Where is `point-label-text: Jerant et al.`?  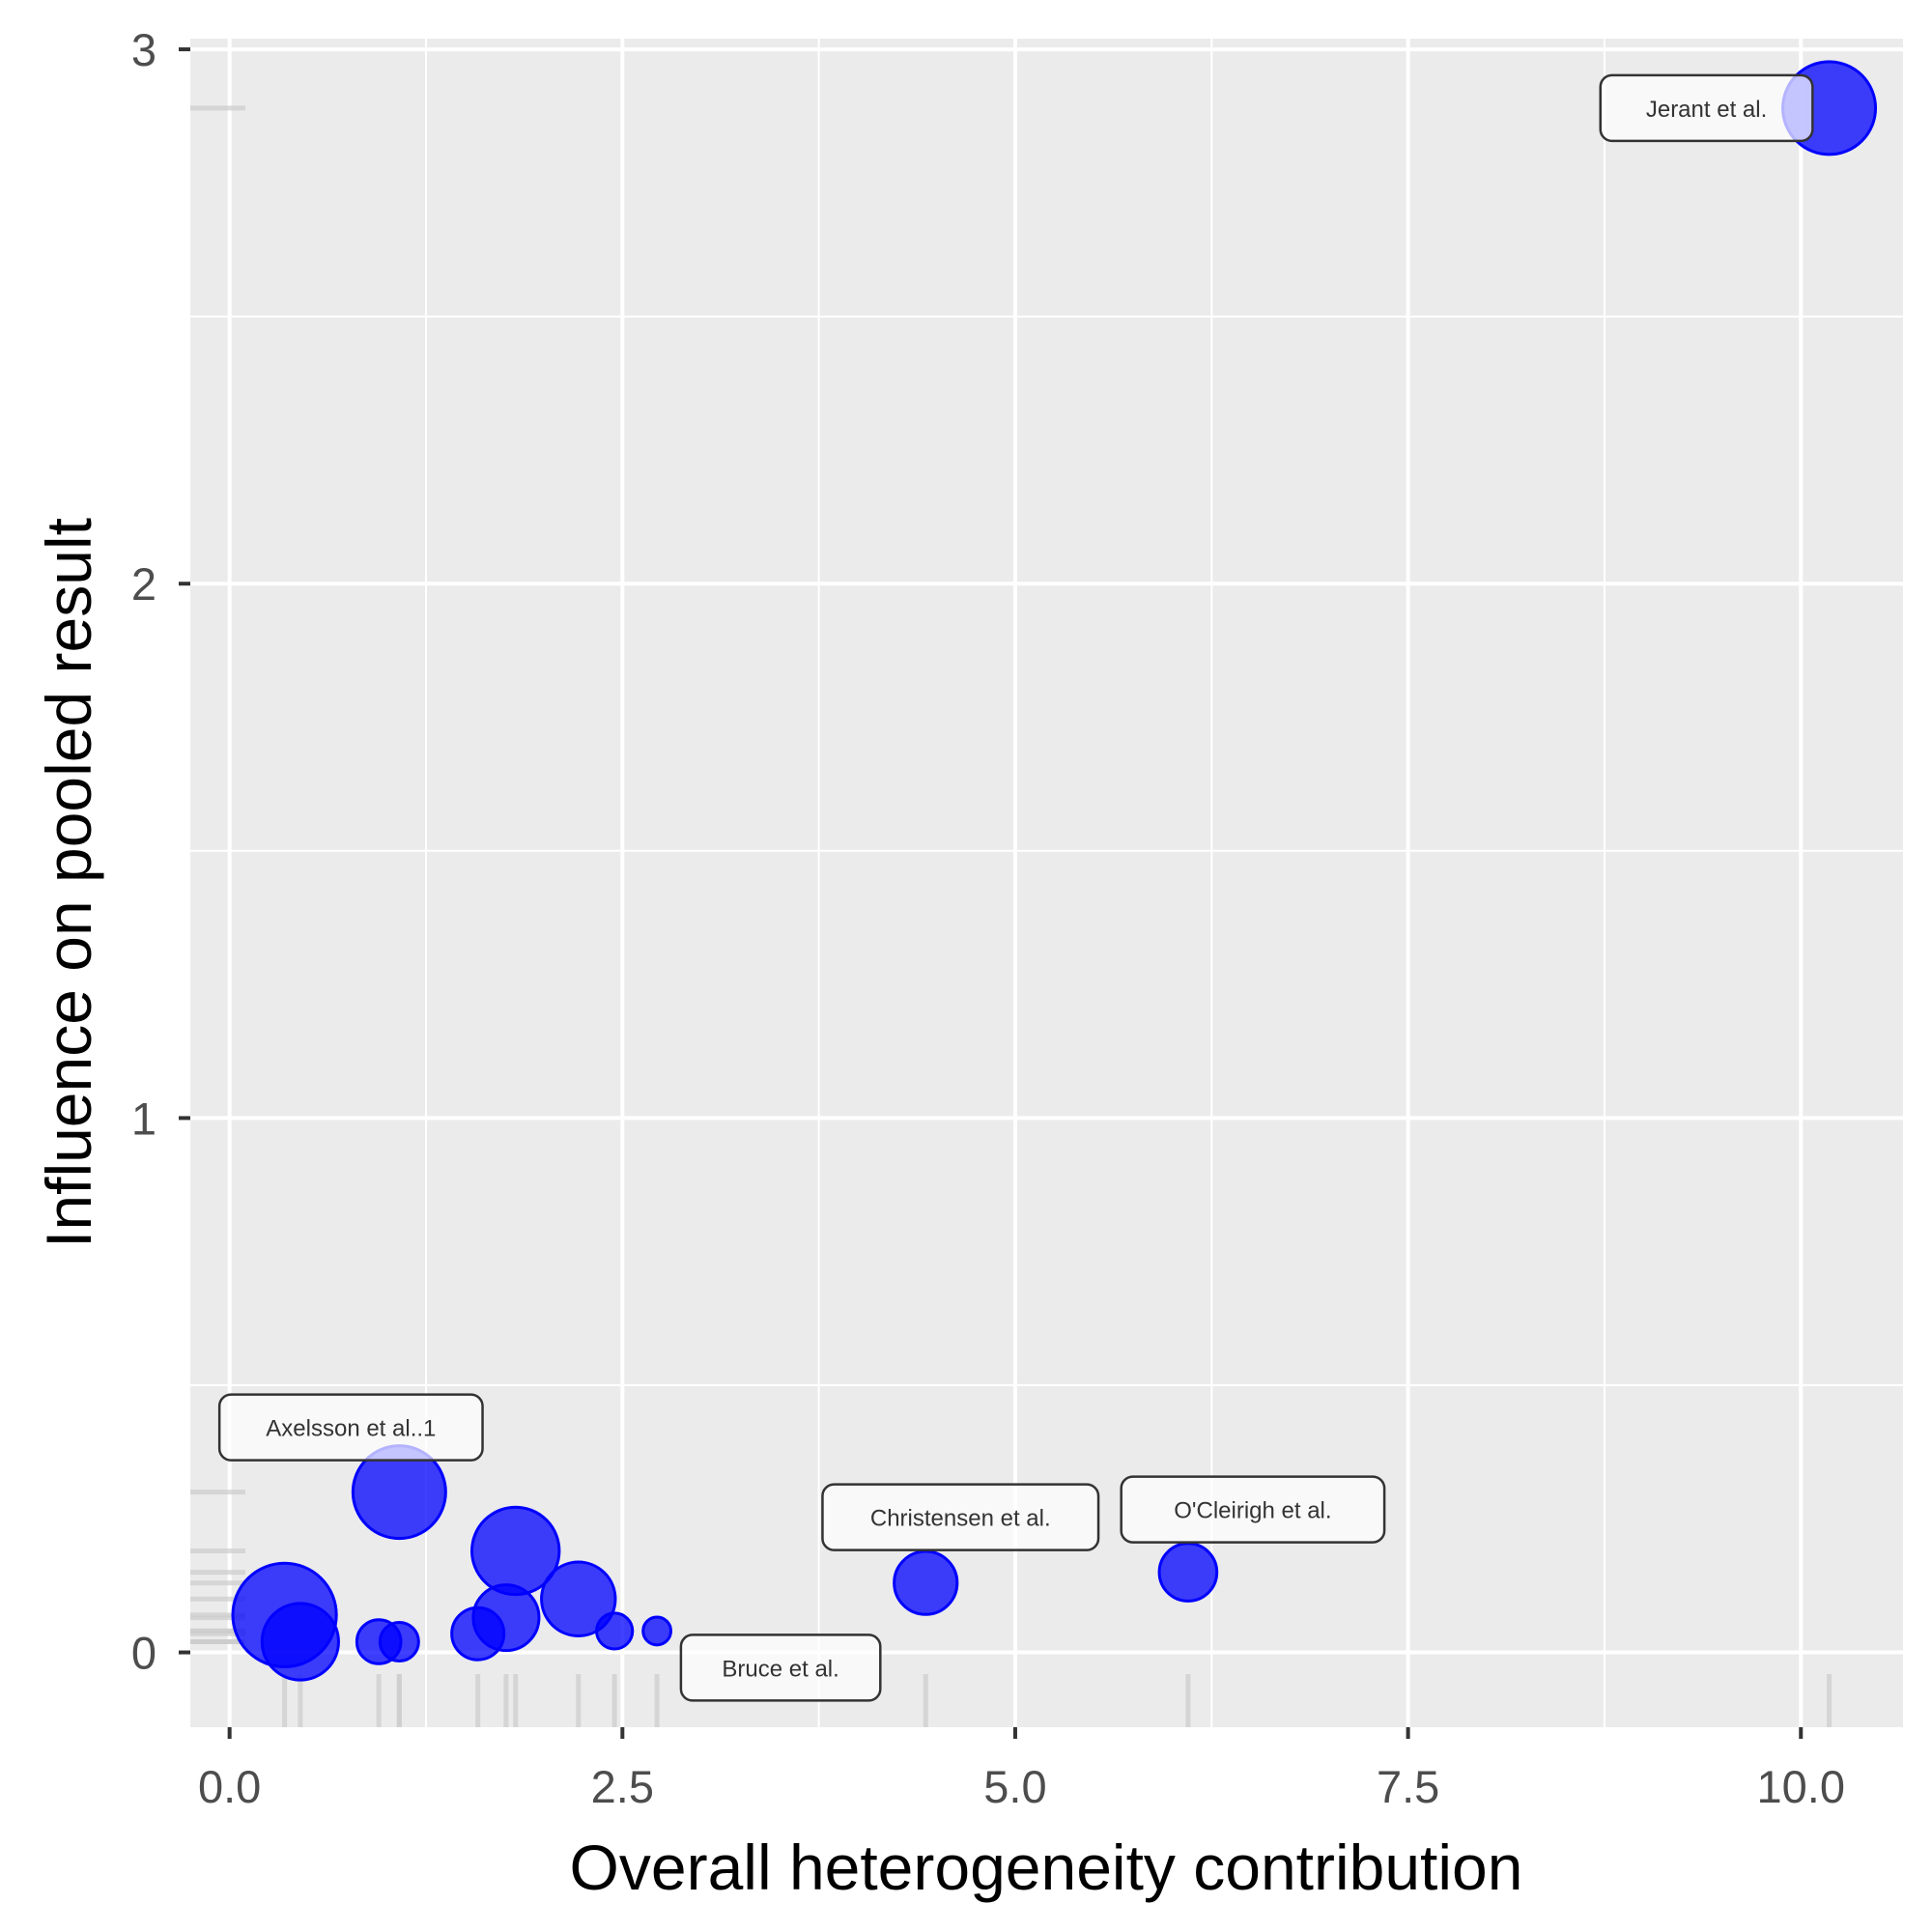
point-label-text: Jerant et al. is located at coordinates (1706, 110).